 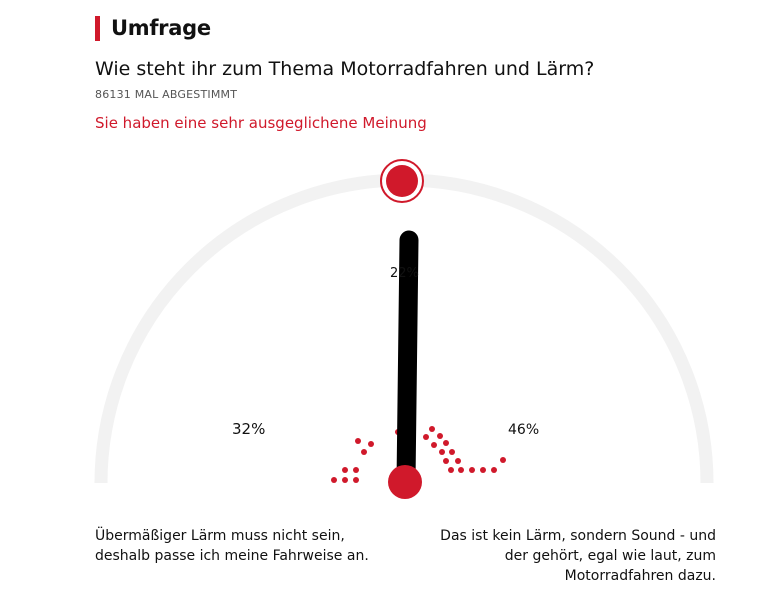 I want to click on percent-middle: 22%, so click(x=404, y=273).